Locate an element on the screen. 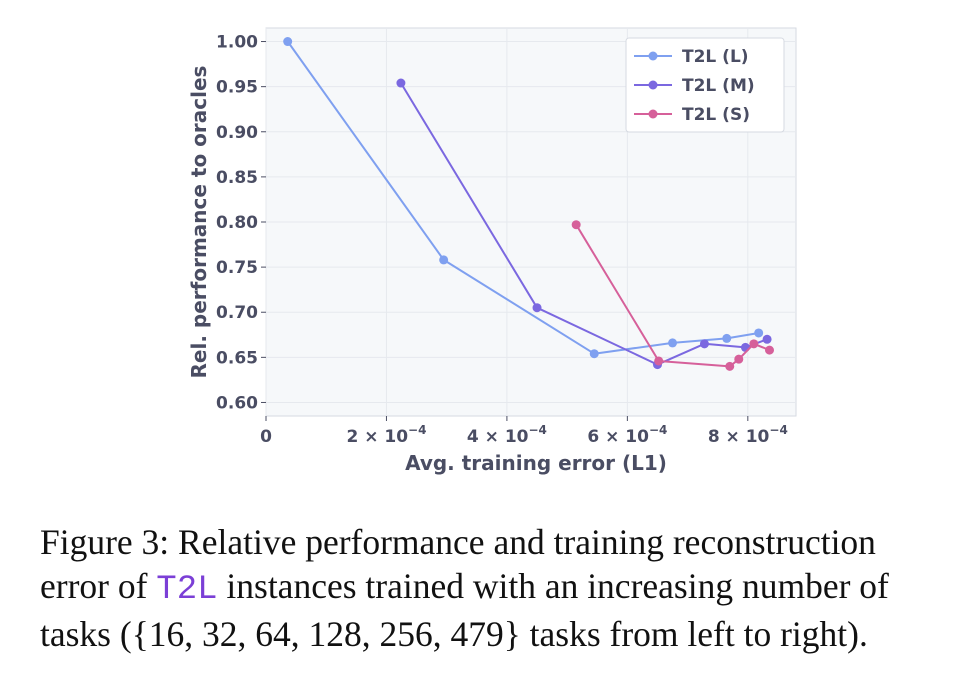 The width and height of the screenshot is (978, 680). y-tick-label: 0.95 is located at coordinates (237, 88).